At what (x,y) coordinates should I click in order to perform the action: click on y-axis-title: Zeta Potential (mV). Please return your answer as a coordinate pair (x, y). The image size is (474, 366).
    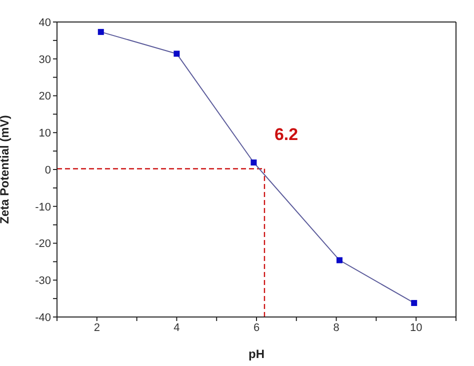
    Looking at the image, I should click on (6, 169).